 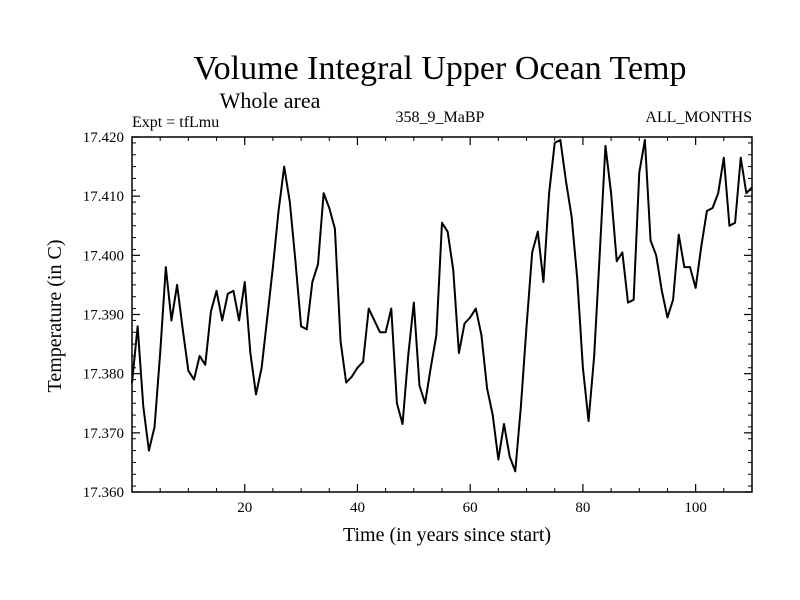 What do you see at coordinates (103, 256) in the screenshot?
I see `y-tick-label: 17.400` at bounding box center [103, 256].